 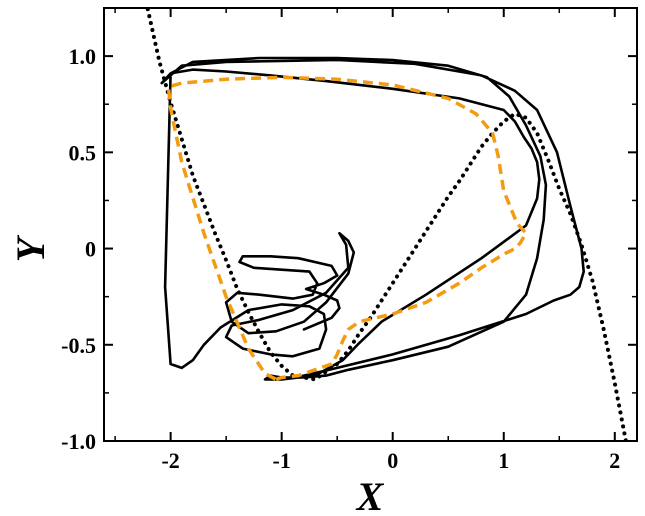 What do you see at coordinates (282, 460) in the screenshot?
I see `x-tick-label: -1` at bounding box center [282, 460].